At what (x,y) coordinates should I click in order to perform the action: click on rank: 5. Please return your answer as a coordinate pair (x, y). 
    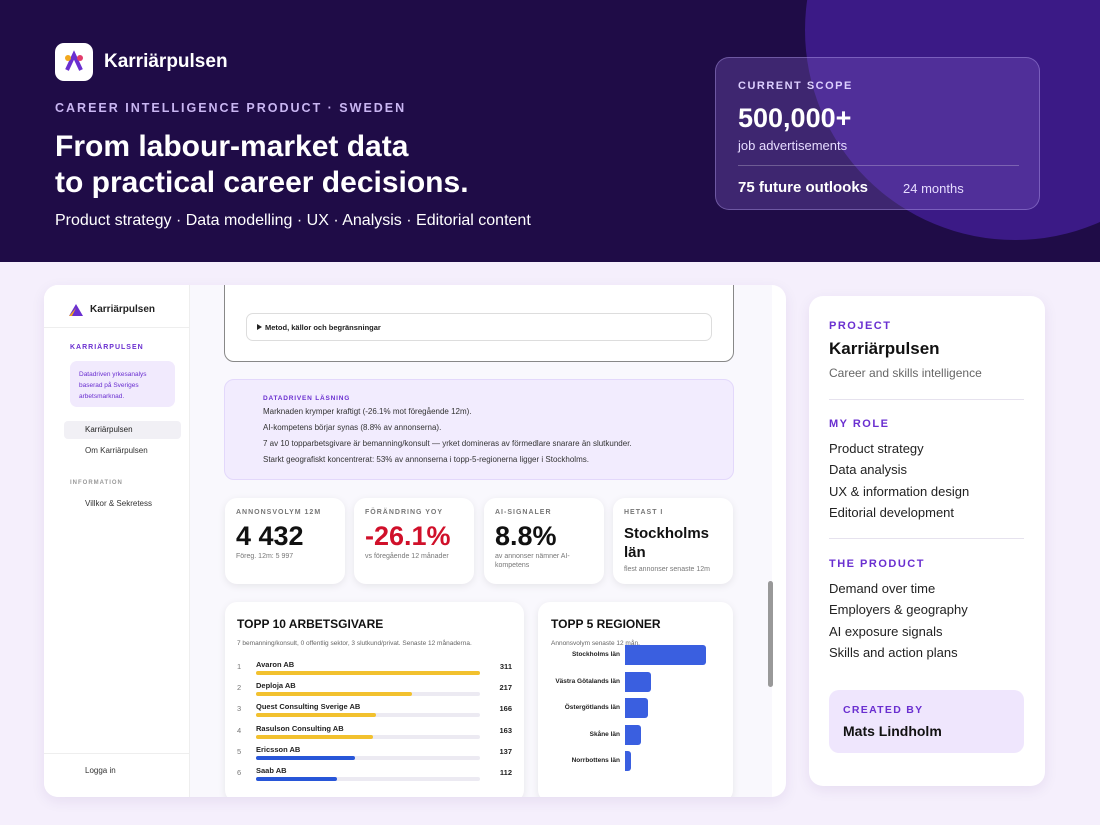
    Looking at the image, I should click on (239, 751).